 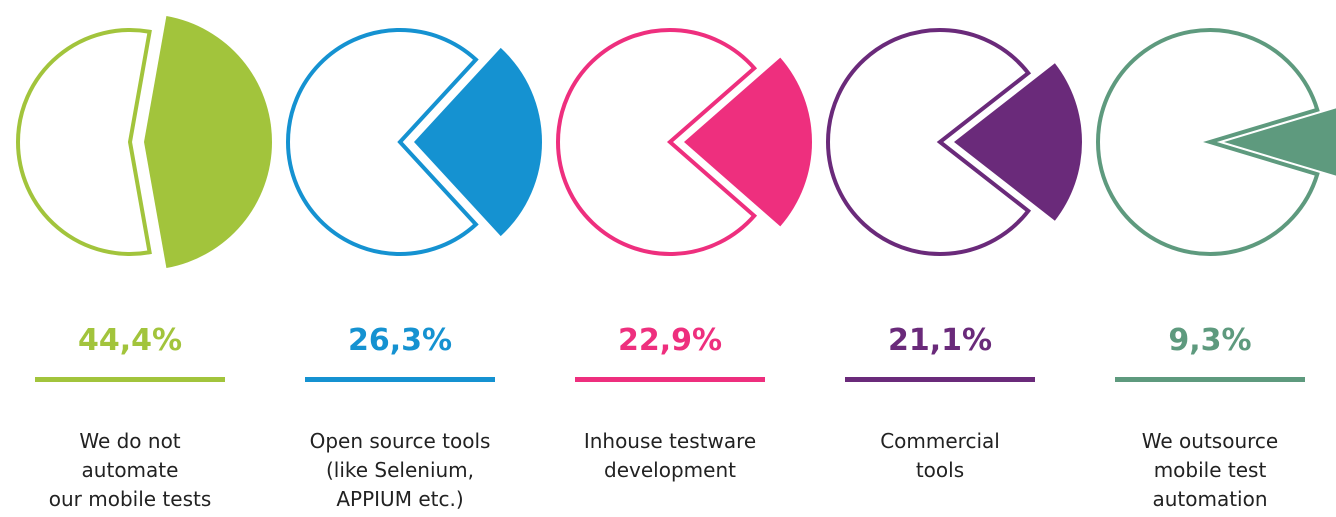 What do you see at coordinates (940, 340) in the screenshot?
I see `value-label: 21,1%` at bounding box center [940, 340].